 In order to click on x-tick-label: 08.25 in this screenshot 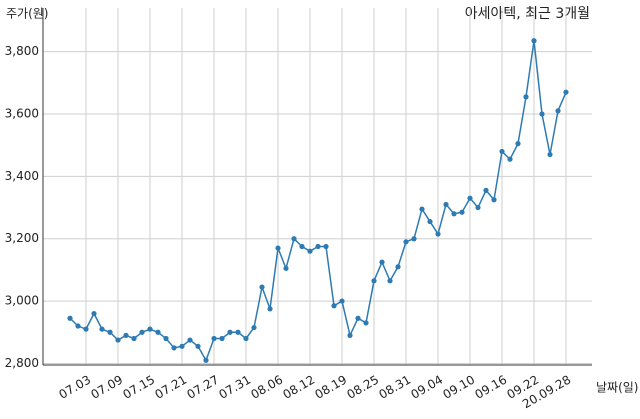, I will do `click(362, 387)`.